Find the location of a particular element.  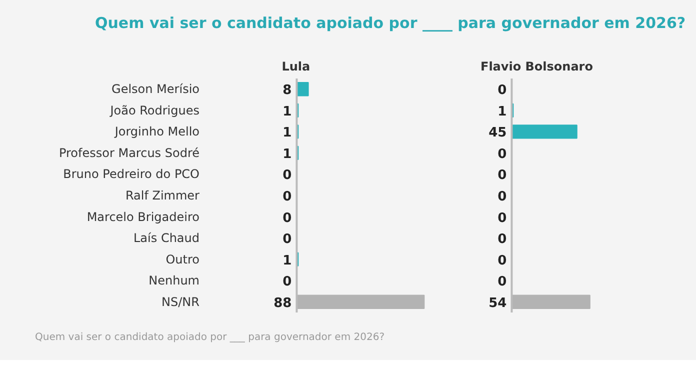

y-tick-label: Ralf Zimmer is located at coordinates (162, 195).